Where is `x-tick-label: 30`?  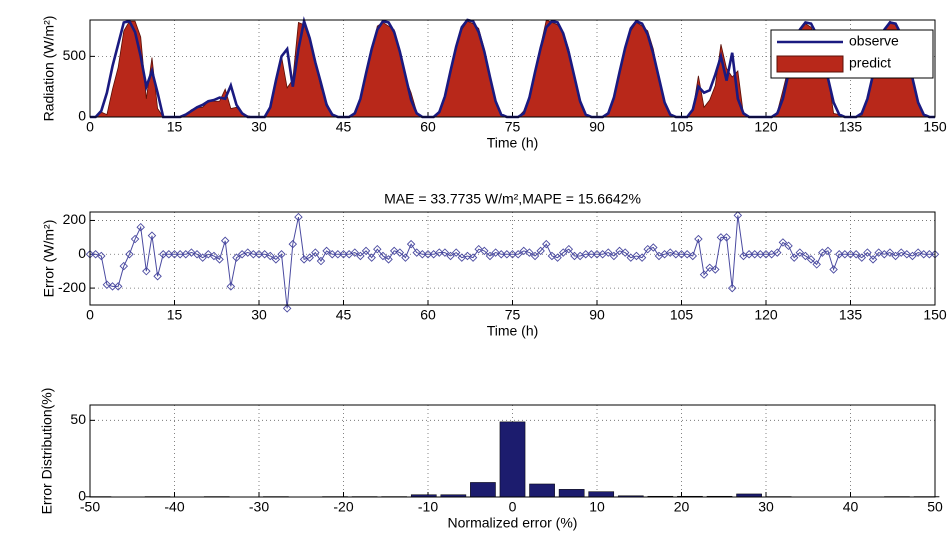 x-tick-label: 30 is located at coordinates (259, 127).